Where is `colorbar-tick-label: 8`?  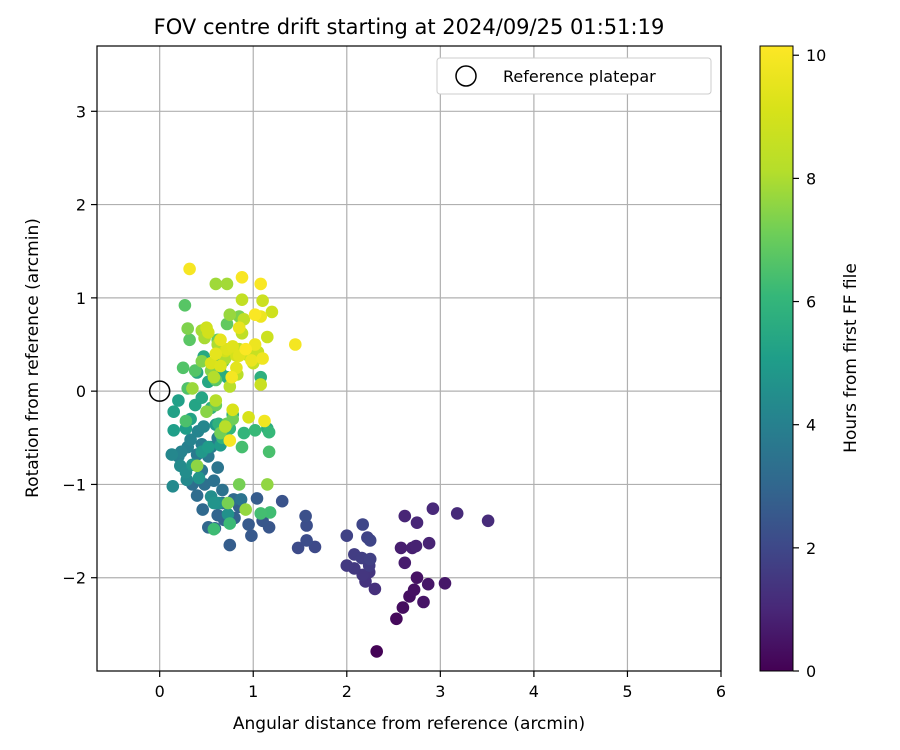
colorbar-tick-label: 8 is located at coordinates (811, 178).